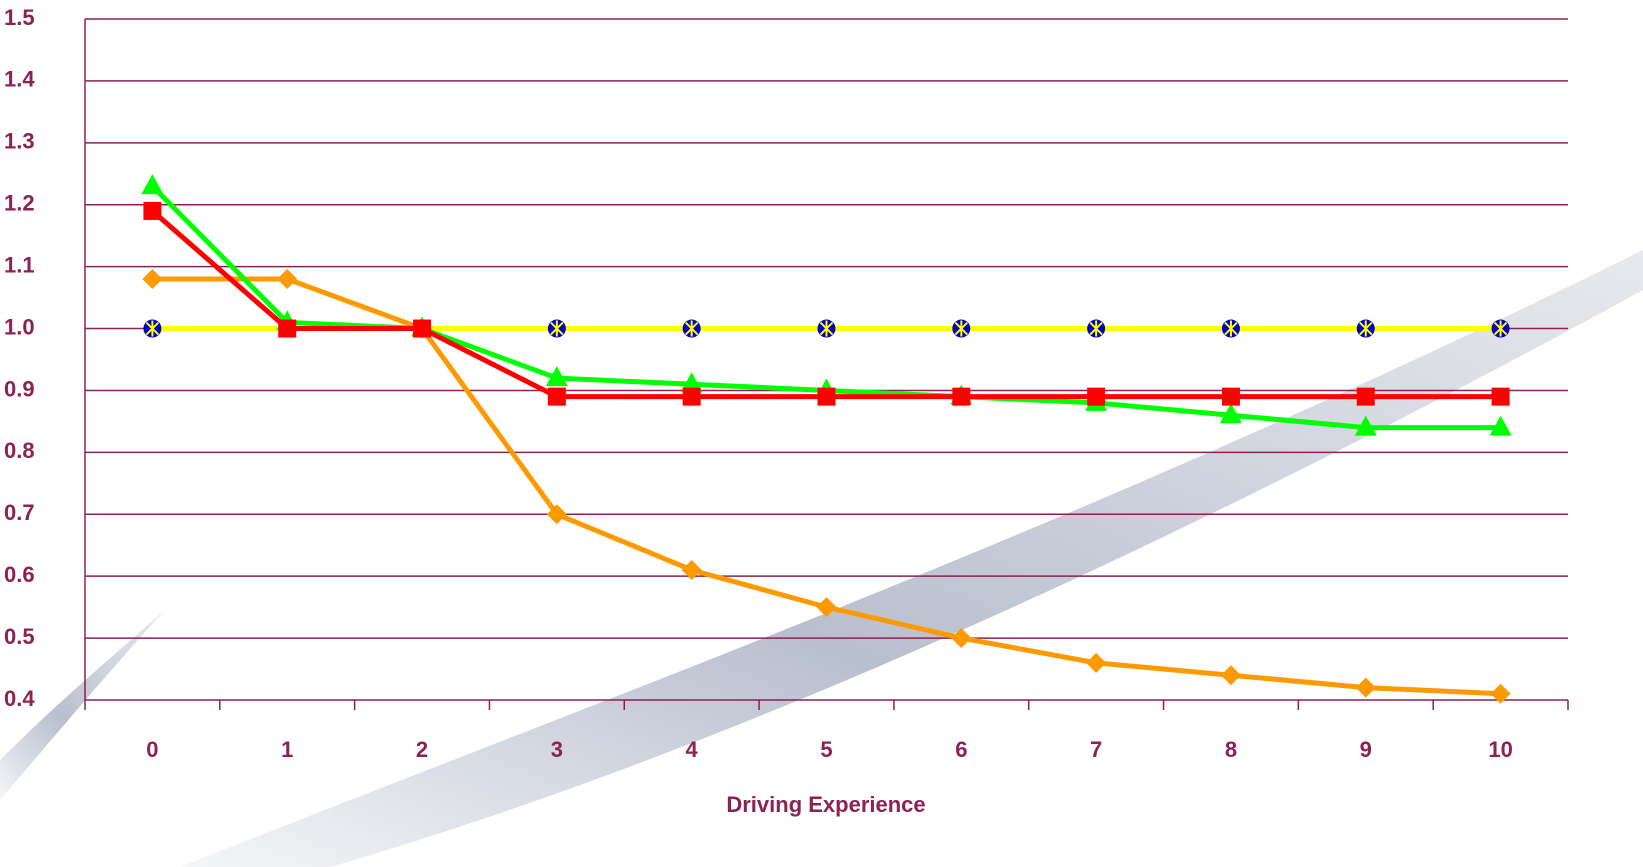  What do you see at coordinates (19, 636) in the screenshot?
I see `y-tick-label: 0.5` at bounding box center [19, 636].